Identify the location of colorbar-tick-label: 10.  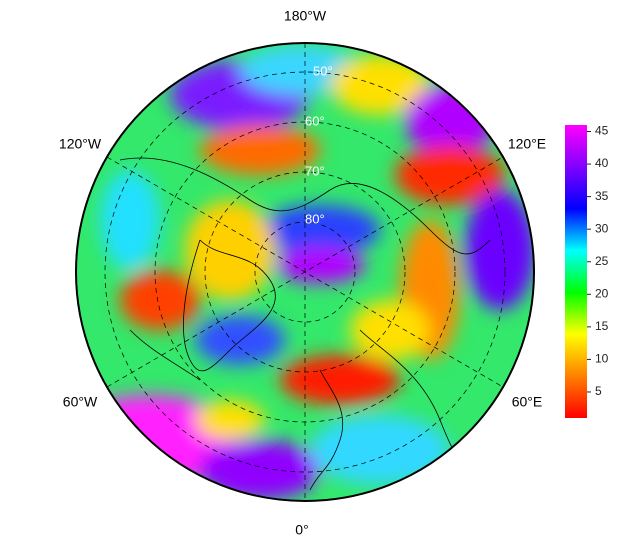
(602, 359).